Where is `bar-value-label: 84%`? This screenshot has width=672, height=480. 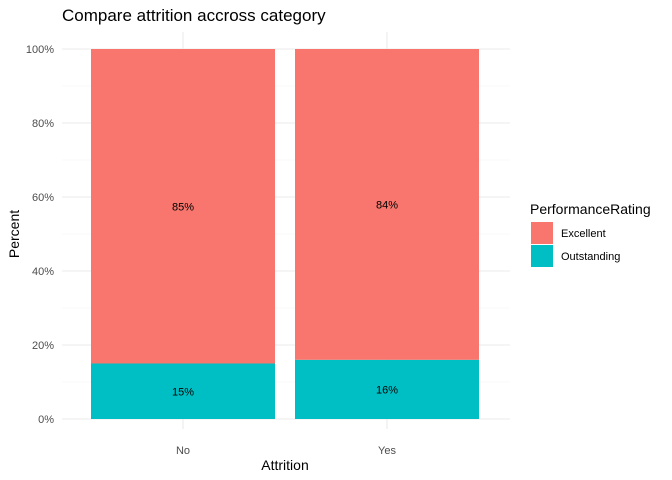
bar-value-label: 84% is located at coordinates (387, 205).